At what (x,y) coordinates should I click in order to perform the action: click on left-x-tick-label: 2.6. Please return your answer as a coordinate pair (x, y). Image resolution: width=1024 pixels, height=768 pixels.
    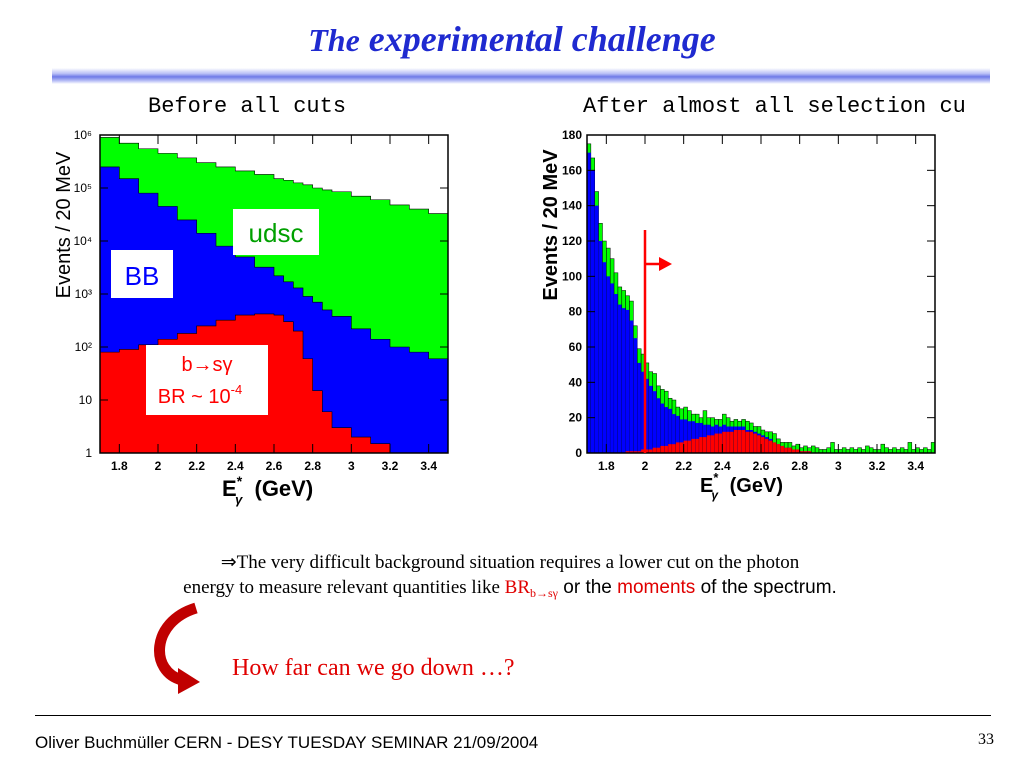
    Looking at the image, I should click on (274, 466).